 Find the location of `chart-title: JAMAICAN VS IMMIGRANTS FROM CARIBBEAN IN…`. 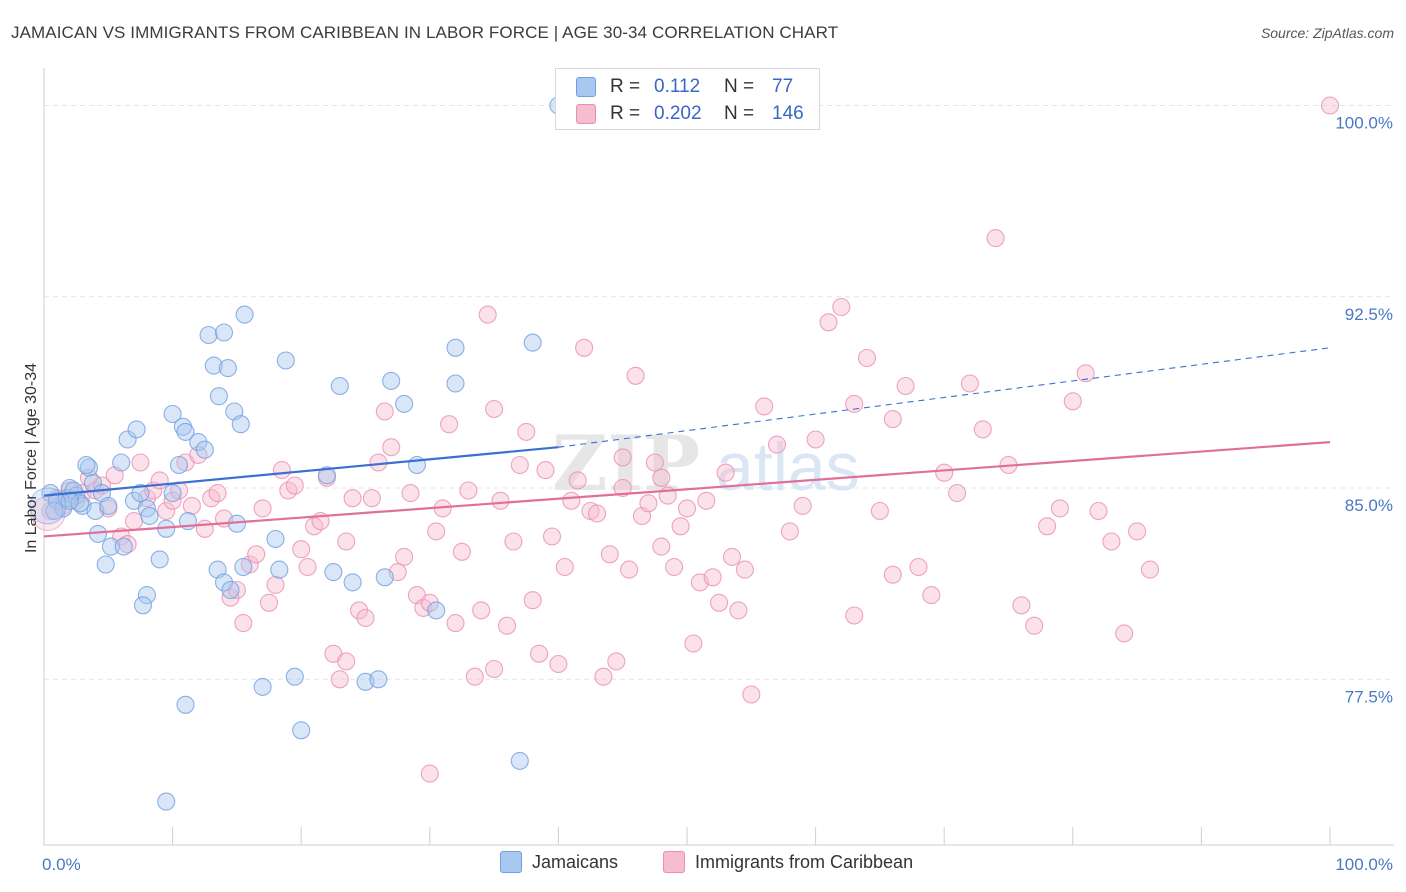

chart-title: JAMAICAN VS IMMIGRANTS FROM CARIBBEAN IN… is located at coordinates (425, 32).